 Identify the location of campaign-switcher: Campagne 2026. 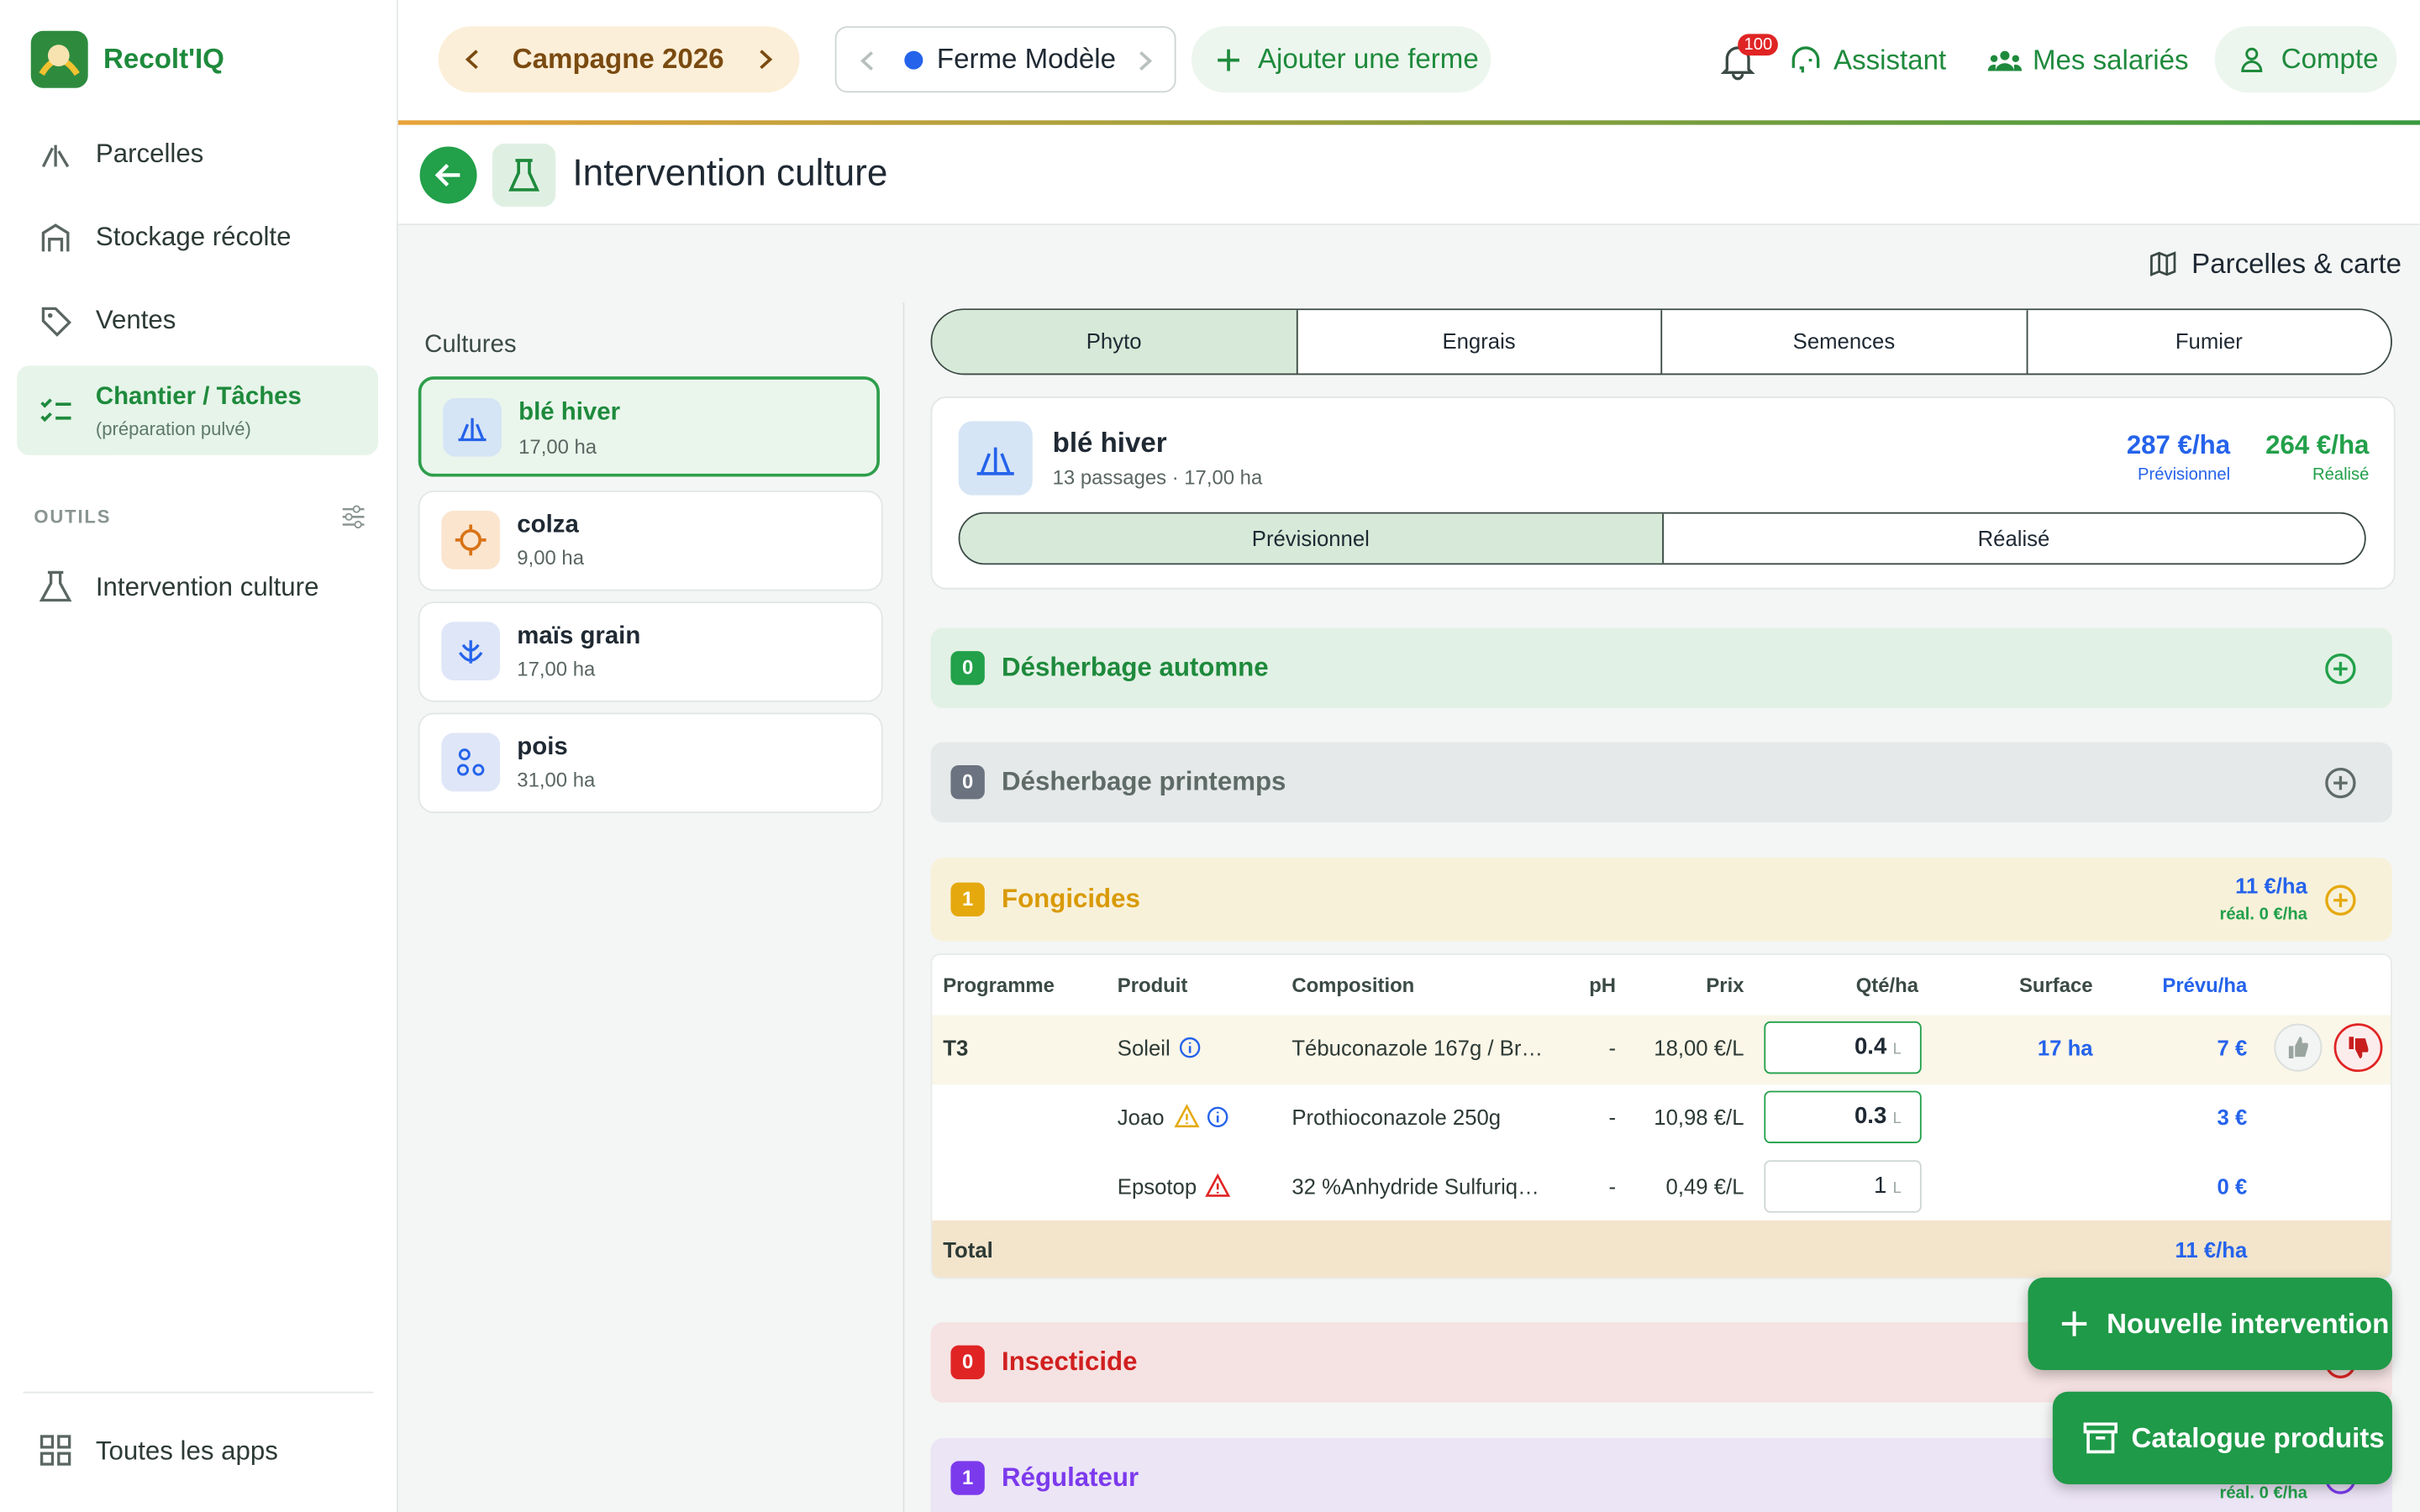
(619, 59).